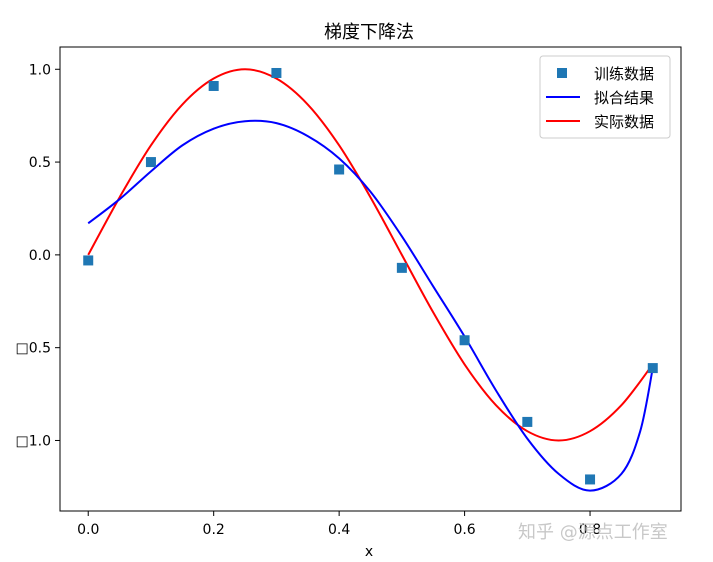 This screenshot has width=713, height=562. I want to click on x-tick-label: 0.8, so click(590, 530).